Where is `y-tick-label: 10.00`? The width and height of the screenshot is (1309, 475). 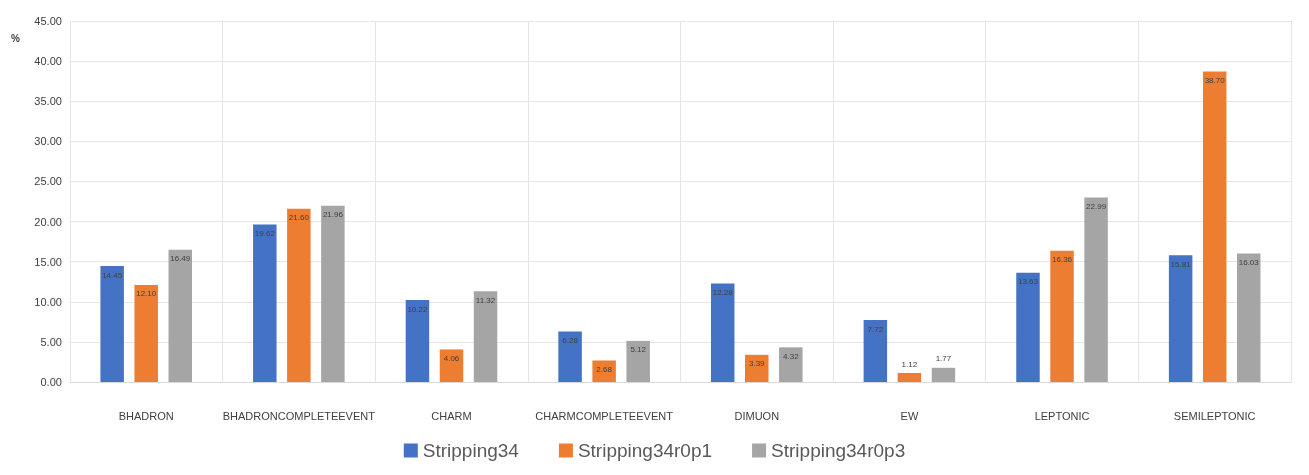
y-tick-label: 10.00 is located at coordinates (48, 301).